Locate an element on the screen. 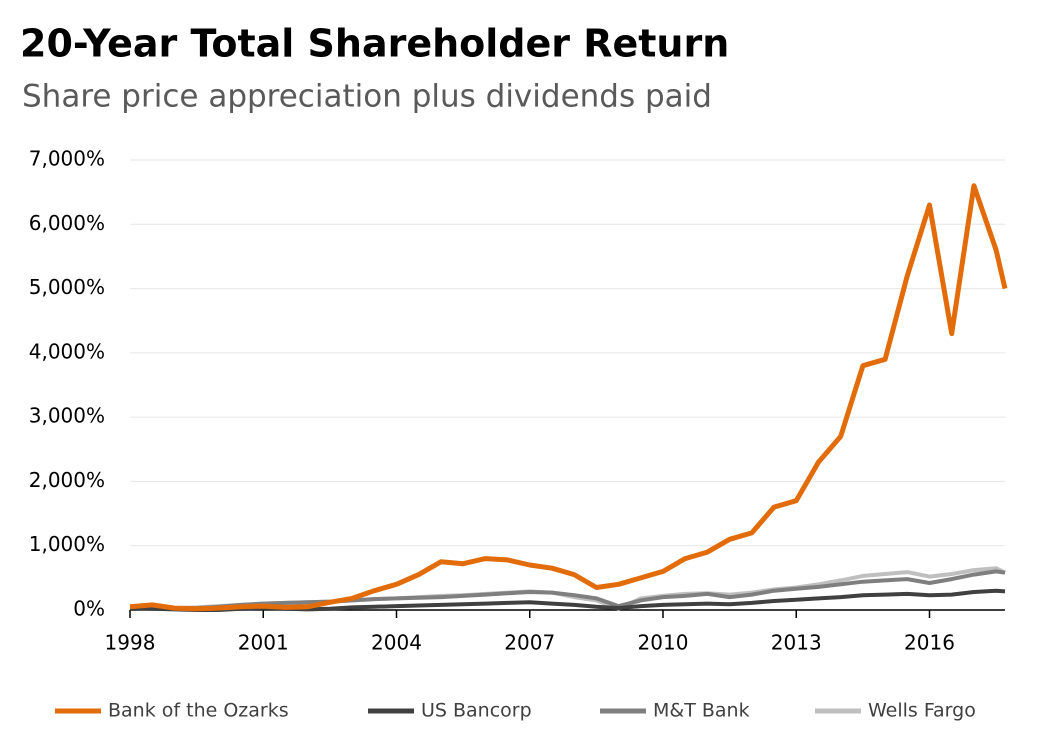  y-tick-label: 3,000% is located at coordinates (67, 416).